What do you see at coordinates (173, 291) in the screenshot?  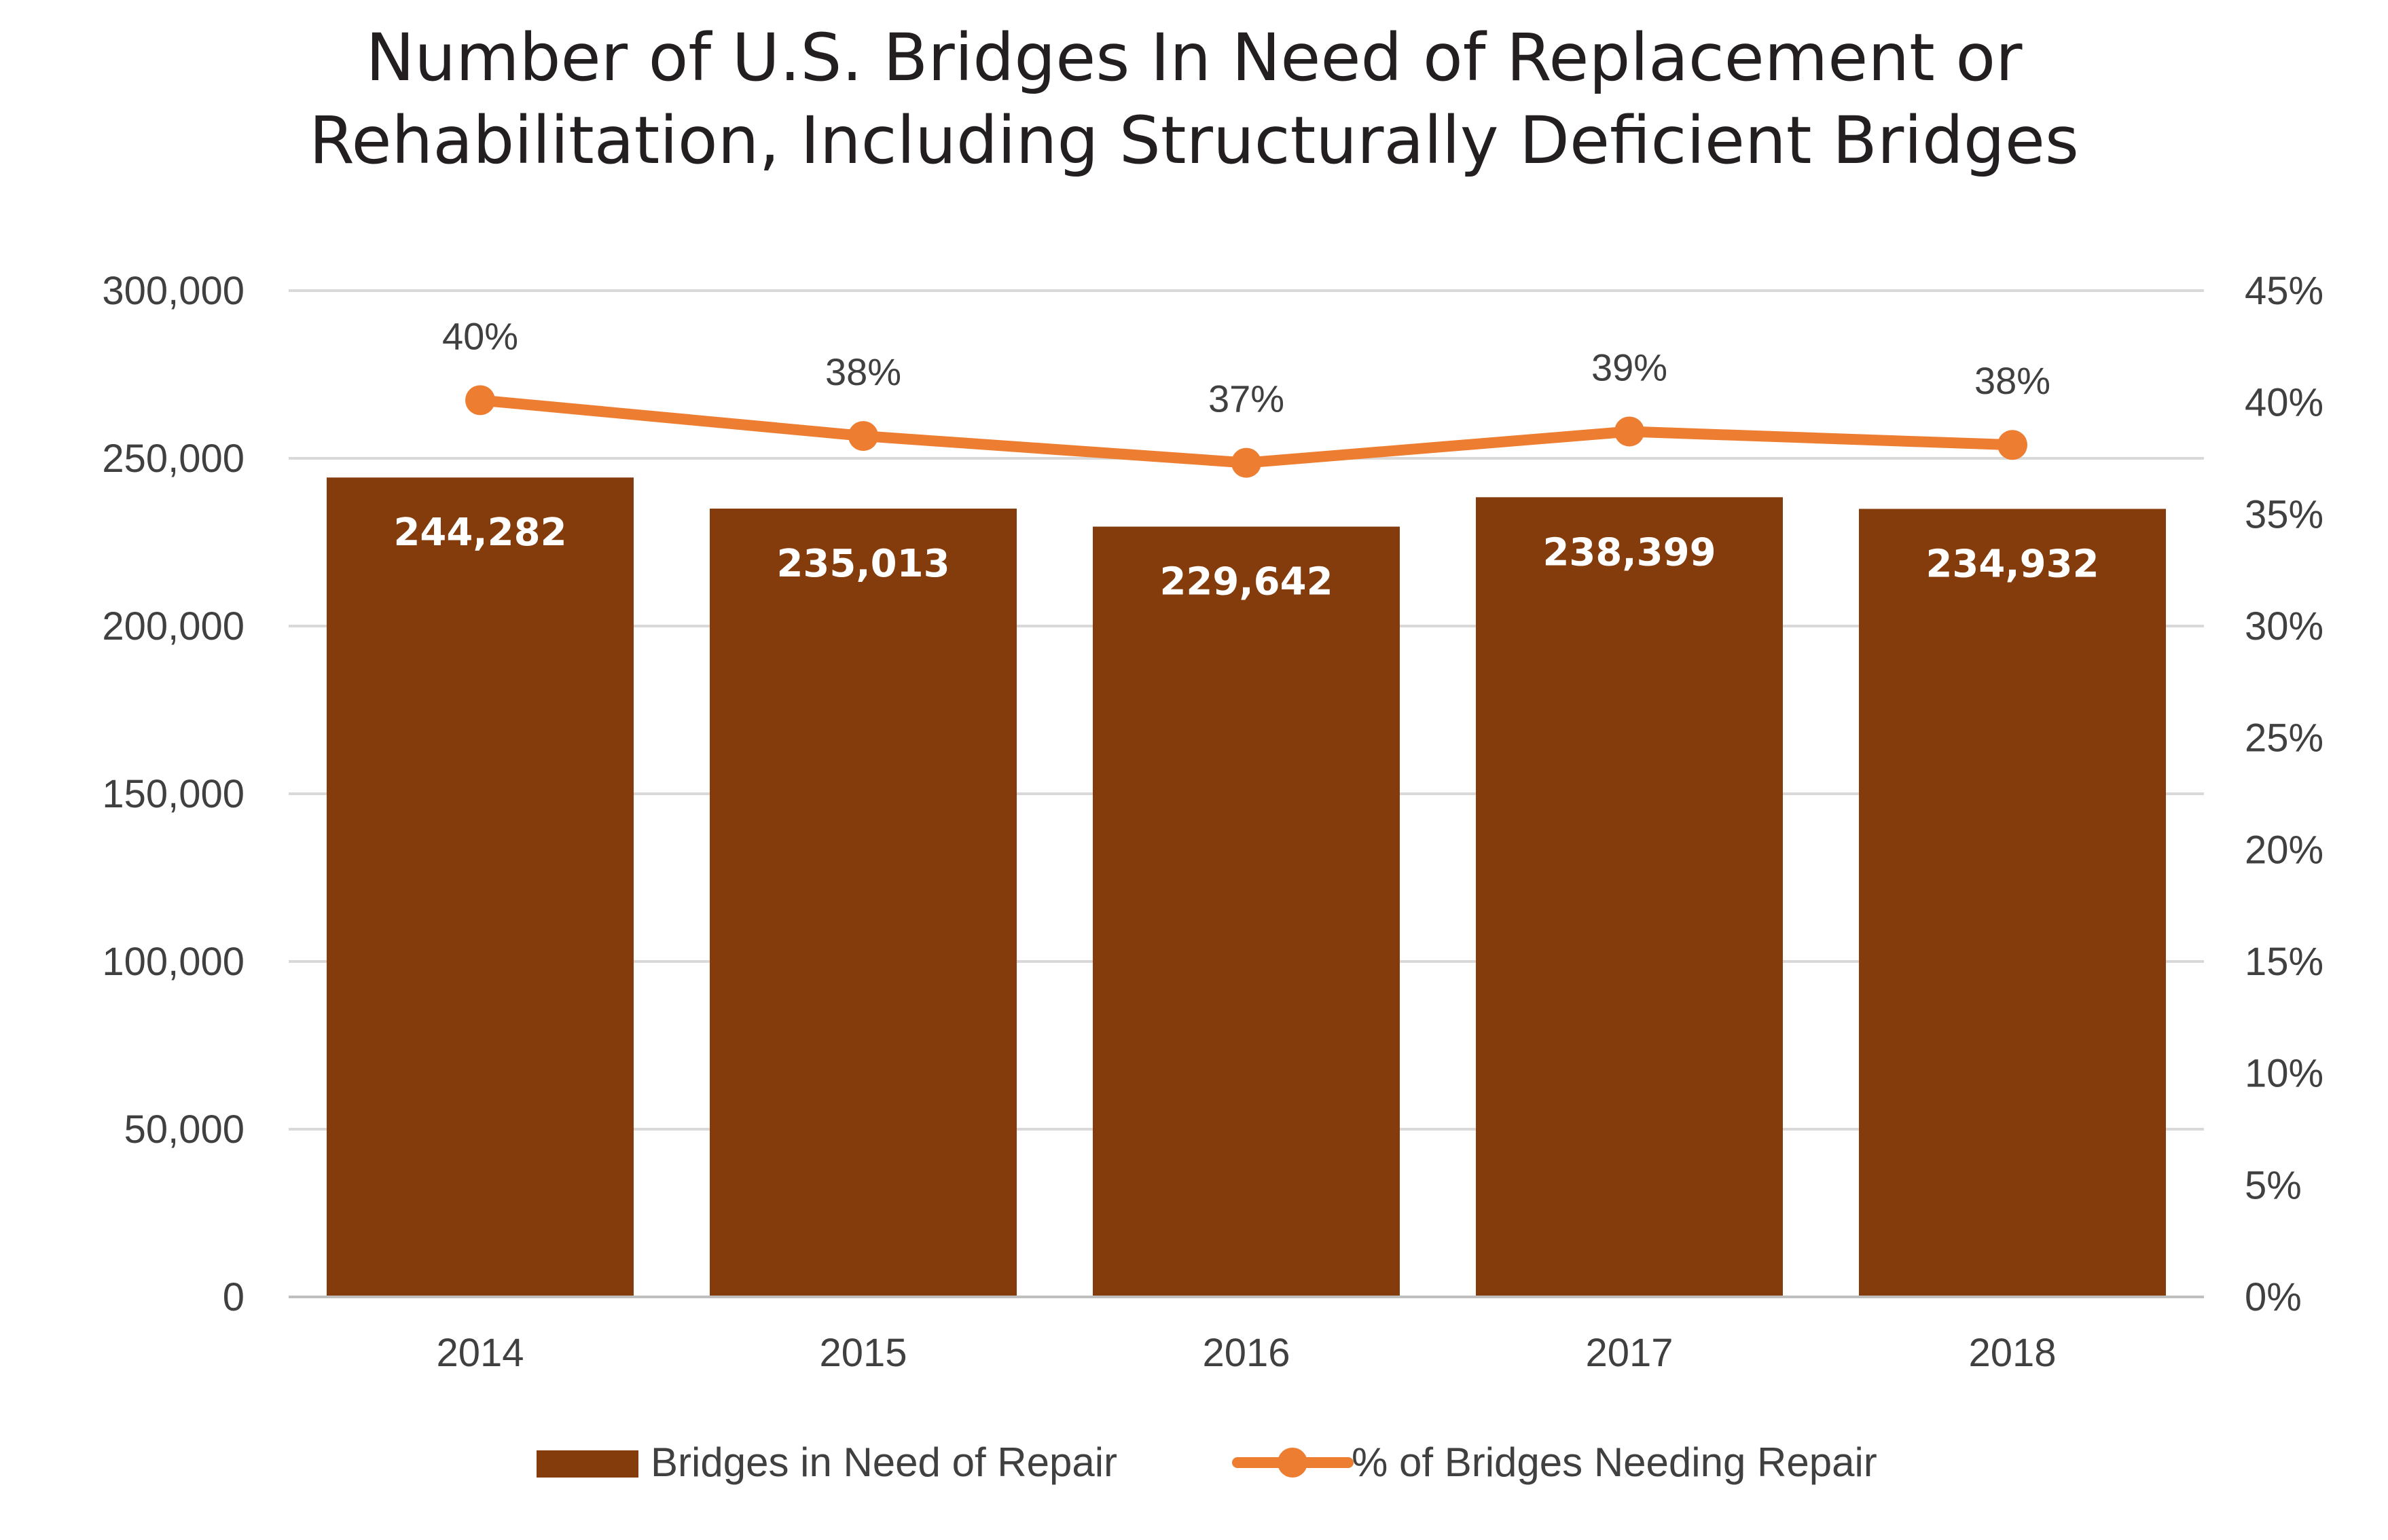 I see `left-axis-tick-label: 300,000` at bounding box center [173, 291].